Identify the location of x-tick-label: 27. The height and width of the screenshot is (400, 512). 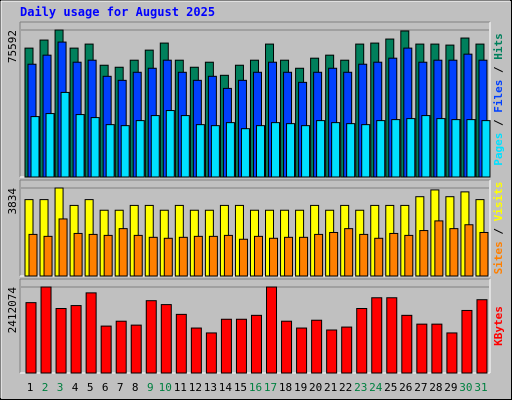
(420, 387).